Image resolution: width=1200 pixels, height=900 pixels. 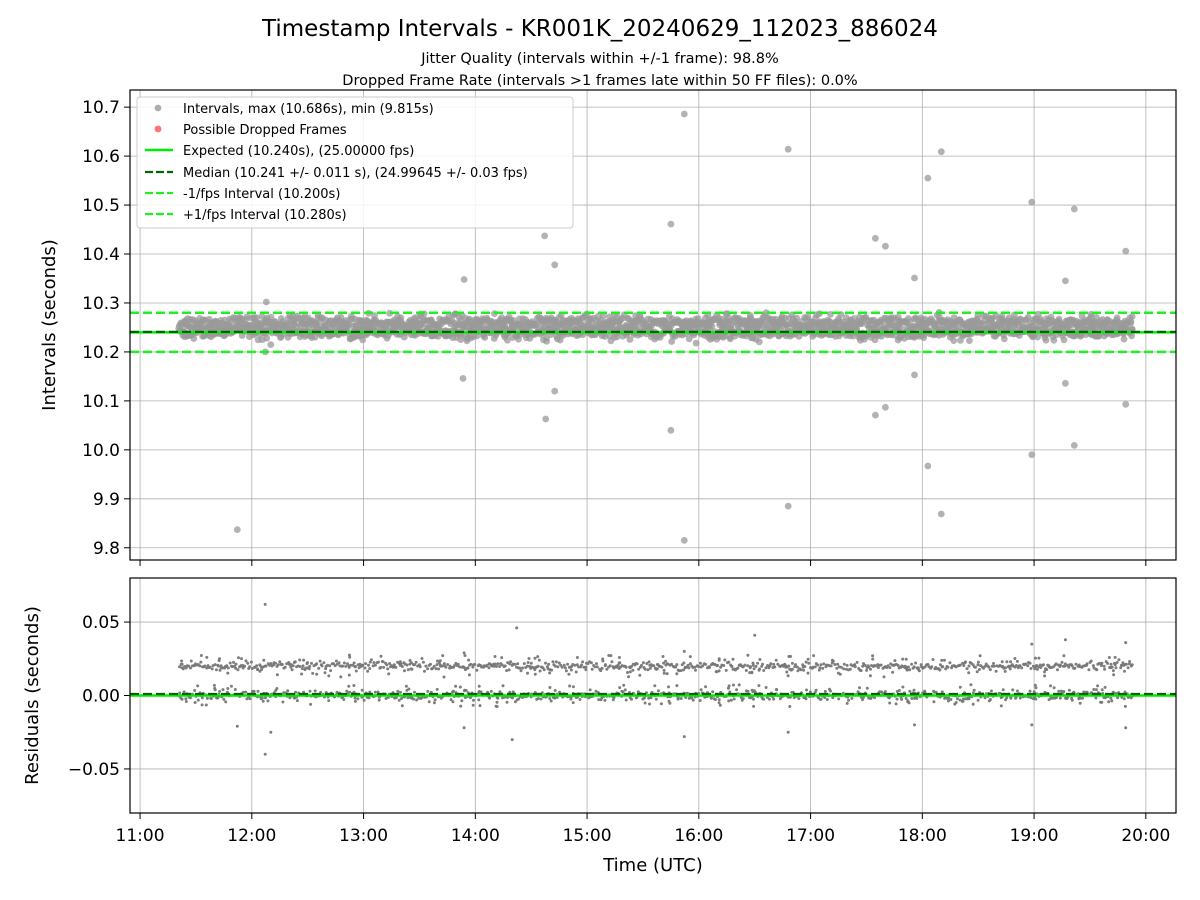 What do you see at coordinates (101, 255) in the screenshot?
I see `y-tick-label: 10.4` at bounding box center [101, 255].